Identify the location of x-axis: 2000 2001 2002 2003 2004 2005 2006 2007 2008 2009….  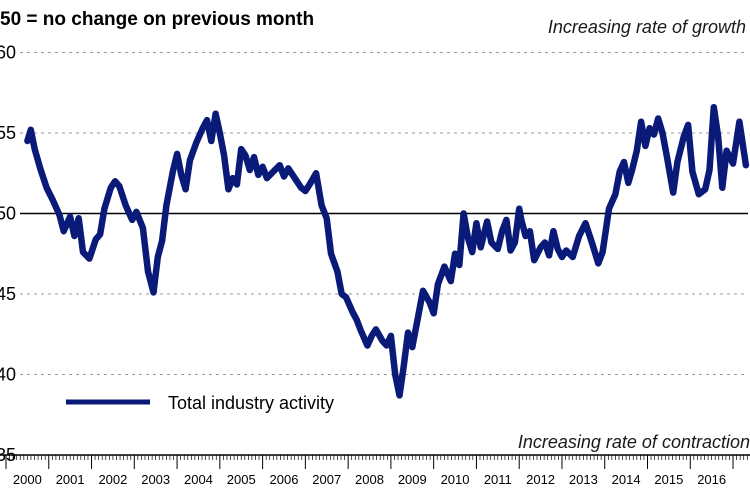
(375, 470).